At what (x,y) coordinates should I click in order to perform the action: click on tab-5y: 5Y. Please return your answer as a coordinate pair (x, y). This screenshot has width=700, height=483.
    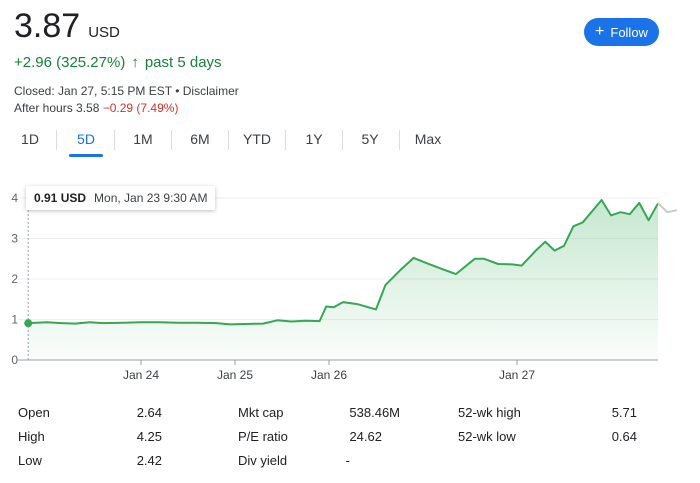
    Looking at the image, I should click on (370, 139).